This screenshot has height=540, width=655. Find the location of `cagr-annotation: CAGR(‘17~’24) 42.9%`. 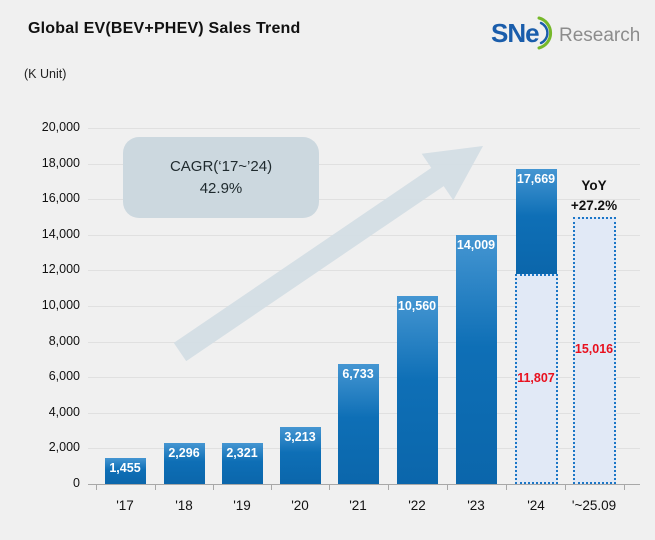

cagr-annotation: CAGR(‘17~’24) 42.9% is located at coordinates (221, 177).